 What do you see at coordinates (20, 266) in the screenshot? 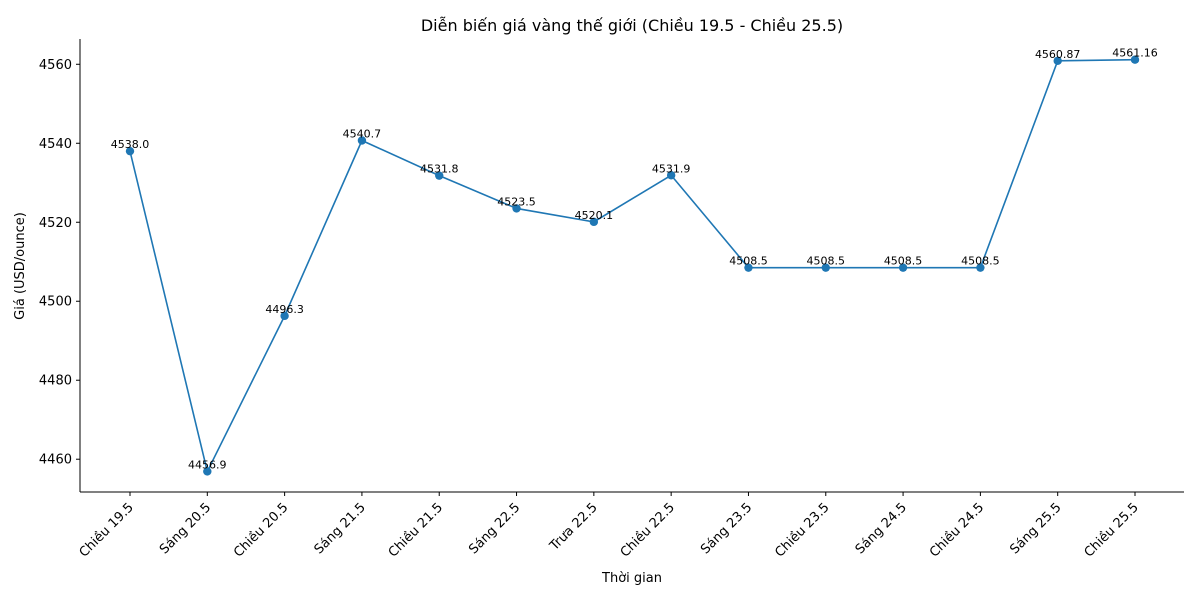
I see `y-axis-label: Giá (USD/ounce)` at bounding box center [20, 266].